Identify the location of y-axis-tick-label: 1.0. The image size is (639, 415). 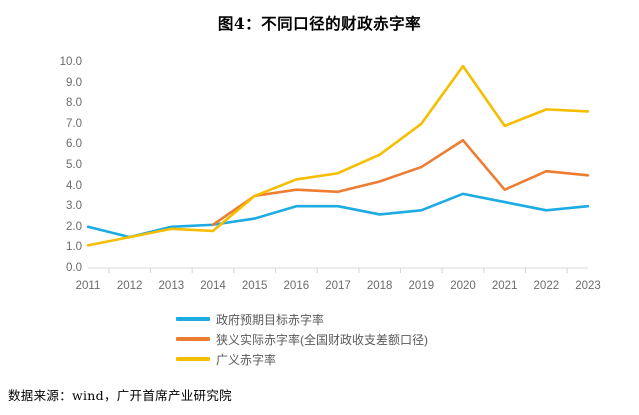
(74, 247).